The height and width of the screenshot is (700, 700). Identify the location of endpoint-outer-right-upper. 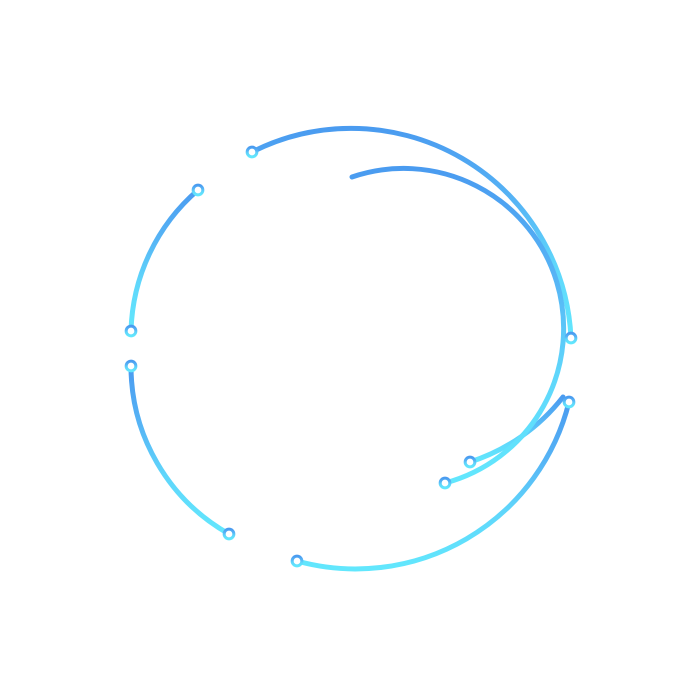
(571, 338).